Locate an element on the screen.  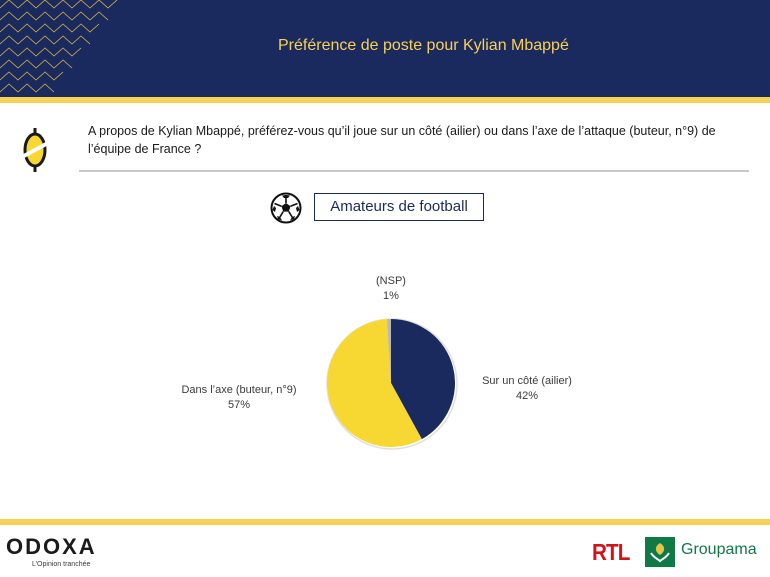
football-icon is located at coordinates (286, 208).